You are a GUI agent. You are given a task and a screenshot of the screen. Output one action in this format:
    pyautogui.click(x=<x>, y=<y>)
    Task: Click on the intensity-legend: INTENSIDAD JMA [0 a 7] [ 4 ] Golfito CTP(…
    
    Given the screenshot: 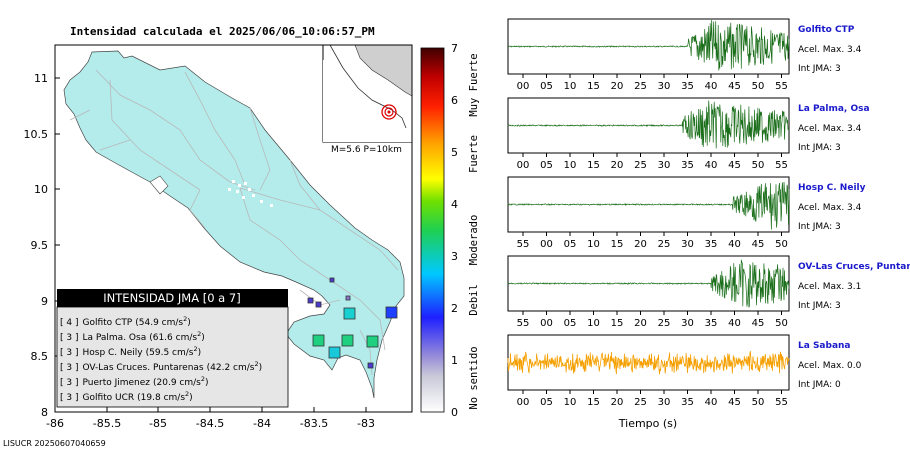 What is the action you would take?
    pyautogui.click(x=172, y=348)
    